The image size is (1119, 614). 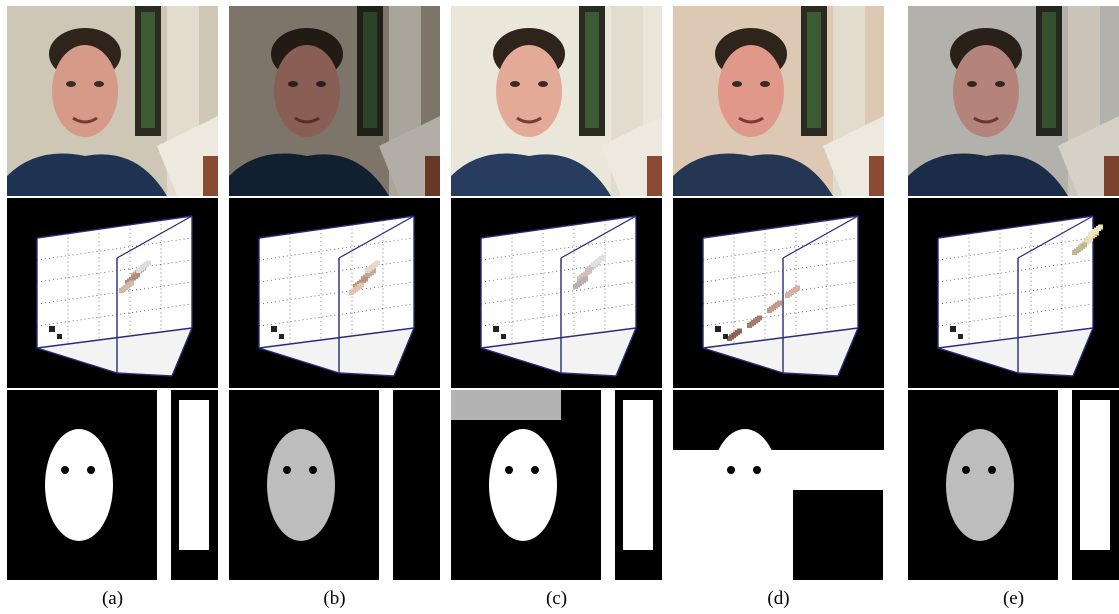 I want to click on panel-caption: (a), so click(x=112, y=598).